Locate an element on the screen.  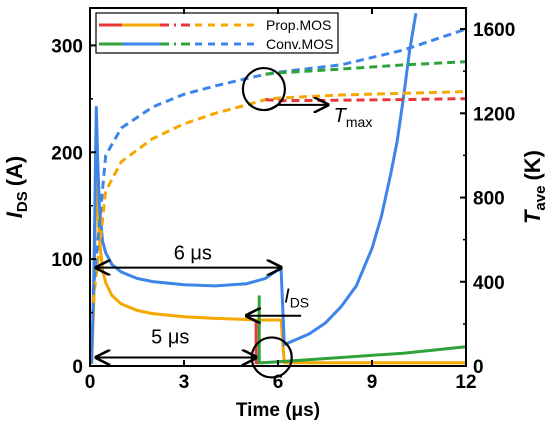
legend-label-prop-mos: Prop.MOS is located at coordinates (298, 25).